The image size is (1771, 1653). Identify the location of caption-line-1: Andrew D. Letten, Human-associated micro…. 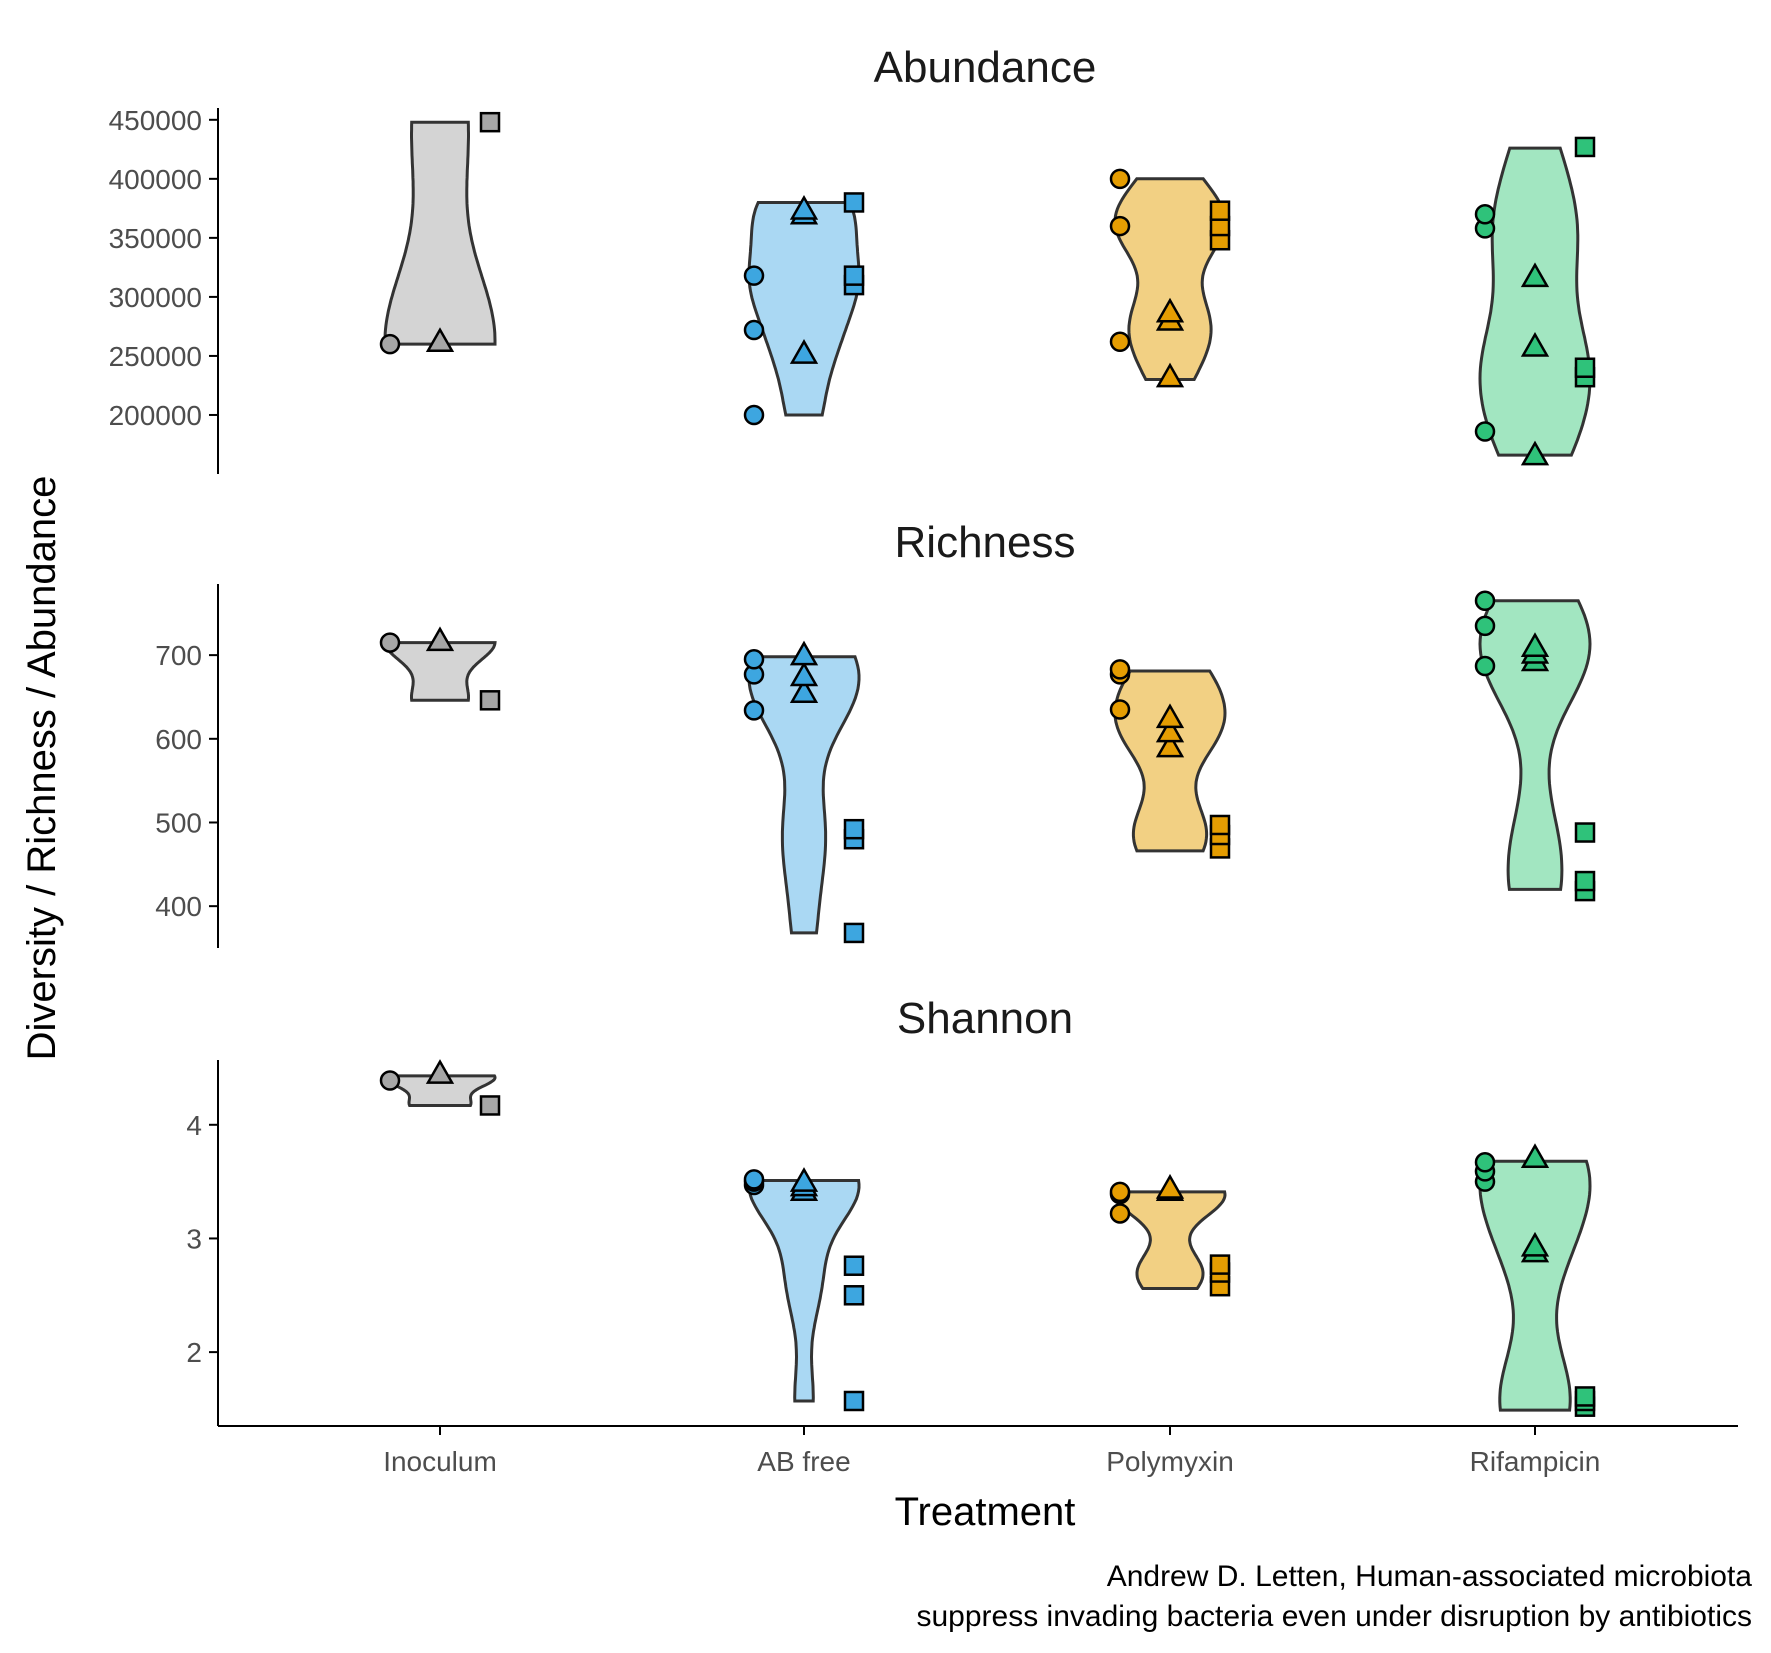
(1430, 1576).